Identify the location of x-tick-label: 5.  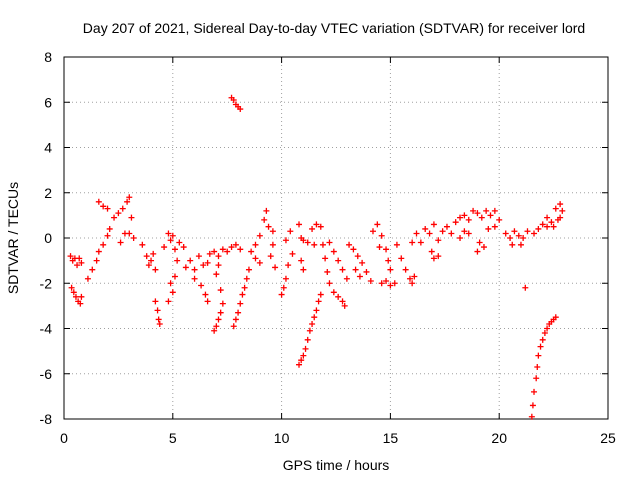
(173, 438).